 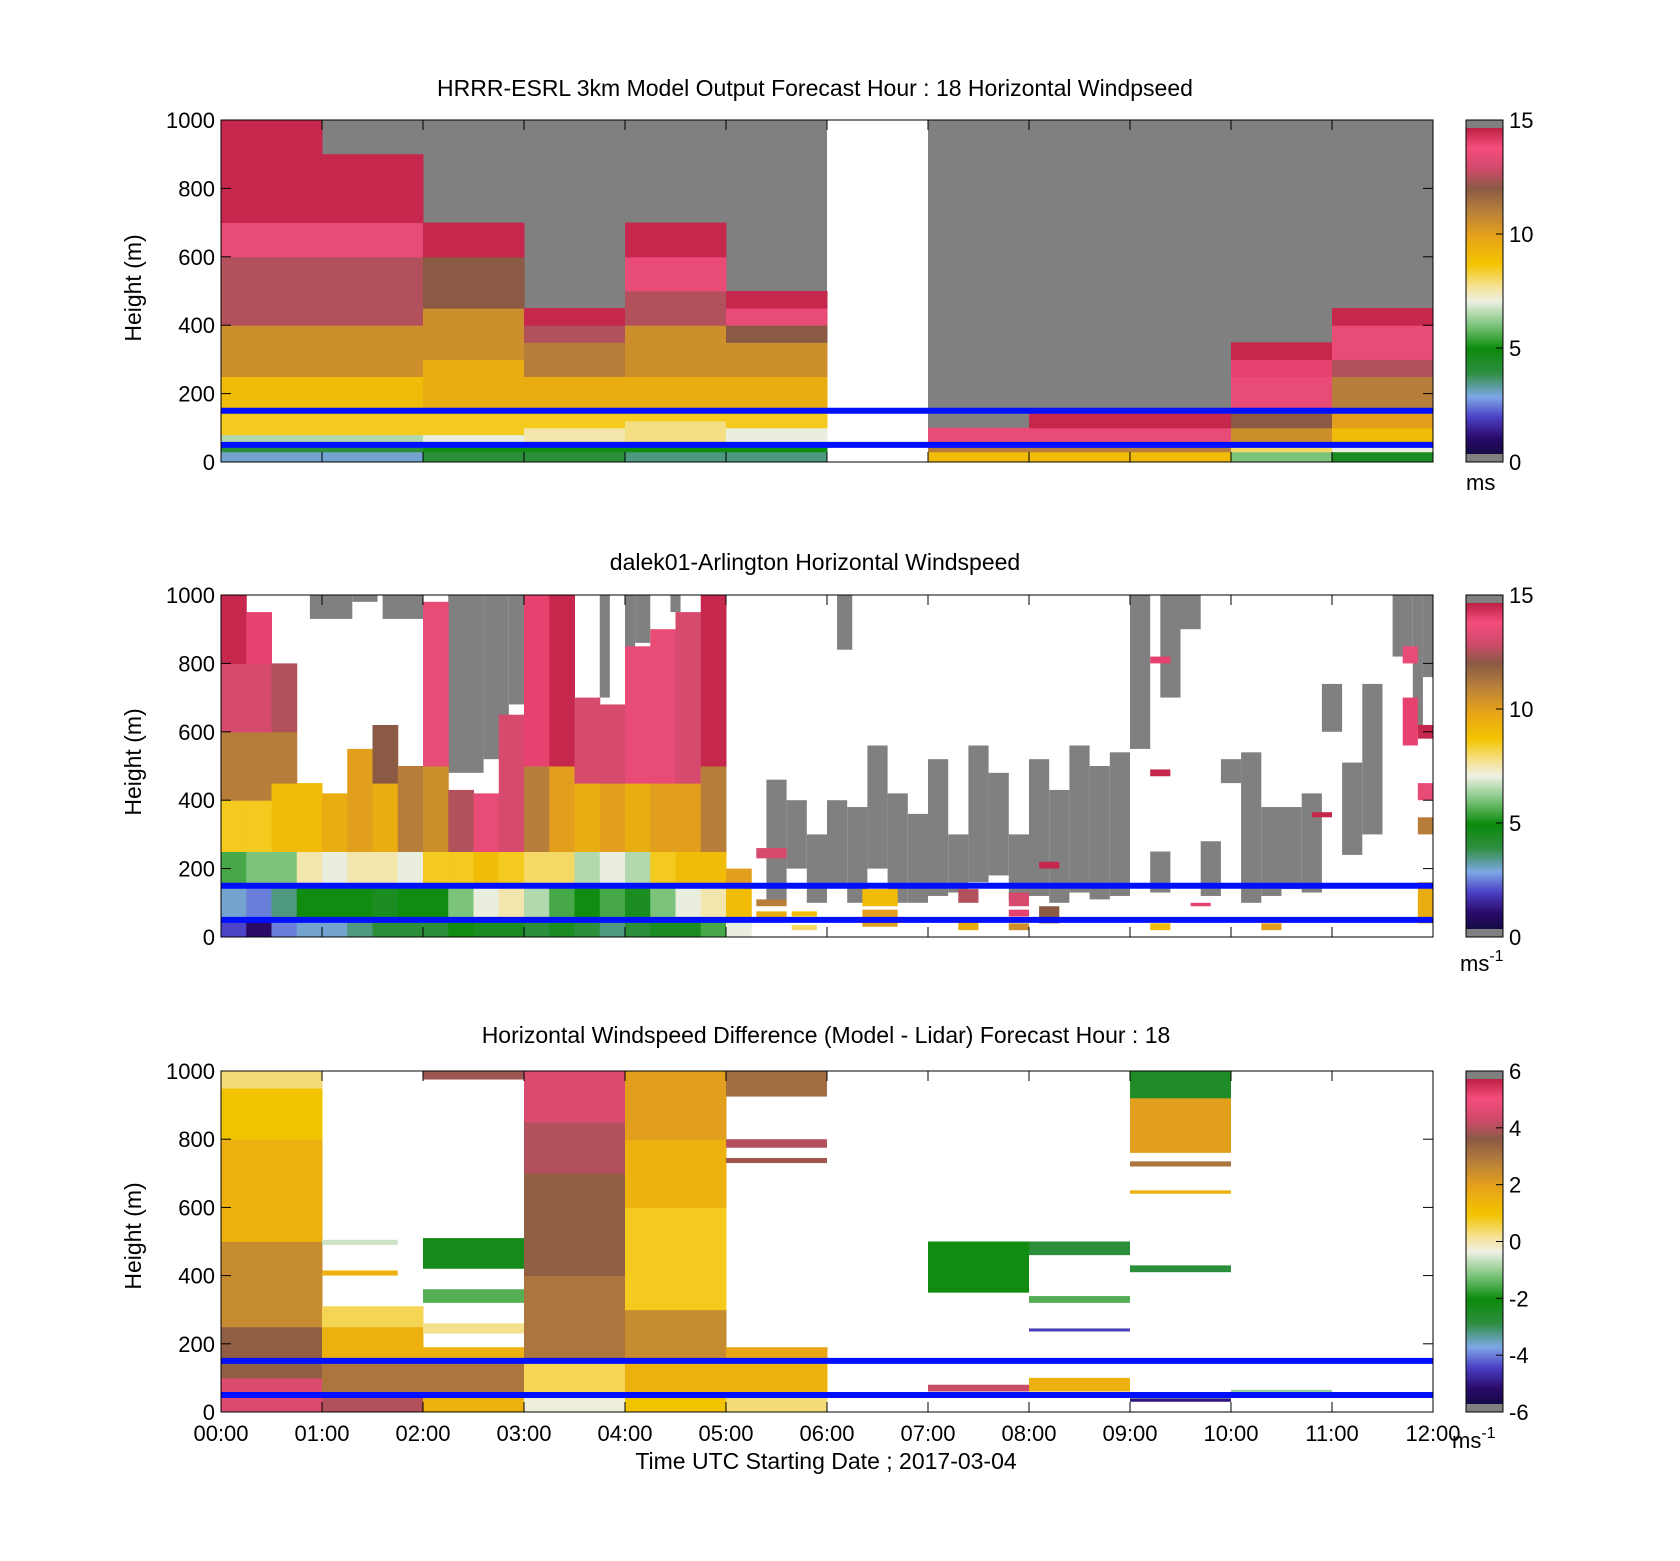 I want to click on y-tick-label: 0, so click(x=209, y=937).